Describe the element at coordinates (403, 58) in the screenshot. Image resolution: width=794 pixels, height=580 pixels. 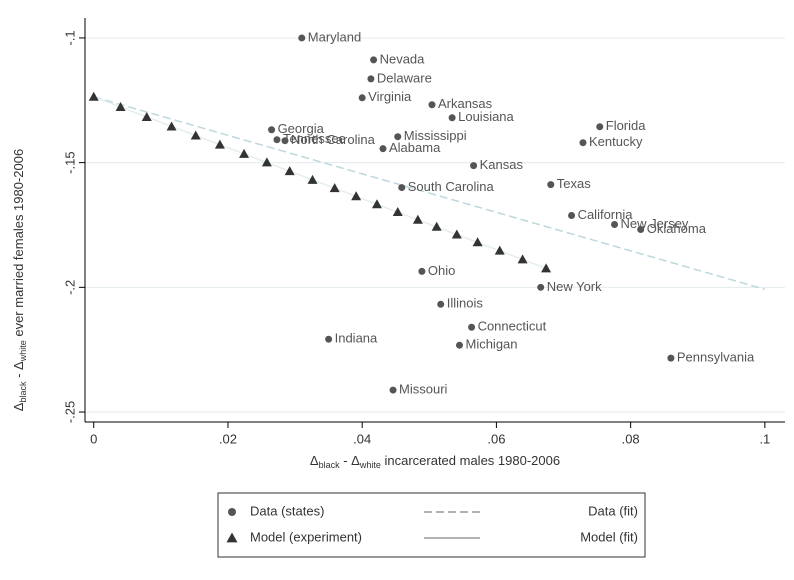
I see `point-label: Nevada` at that location.